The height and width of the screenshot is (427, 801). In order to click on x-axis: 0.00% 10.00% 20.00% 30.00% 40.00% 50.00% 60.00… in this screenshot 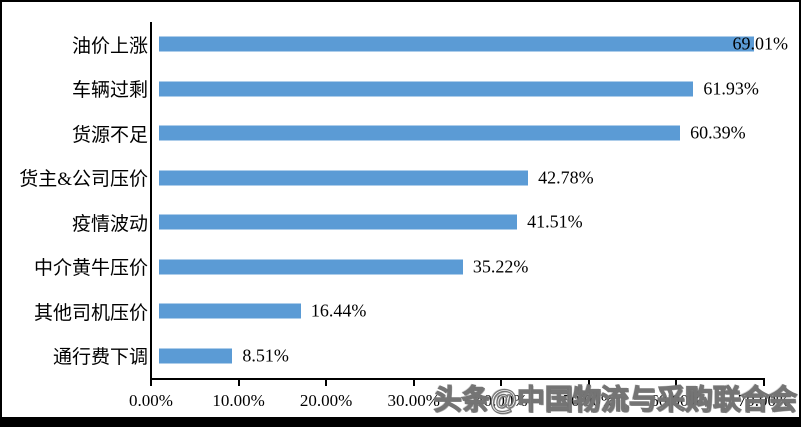, I will do `click(459, 398)`.